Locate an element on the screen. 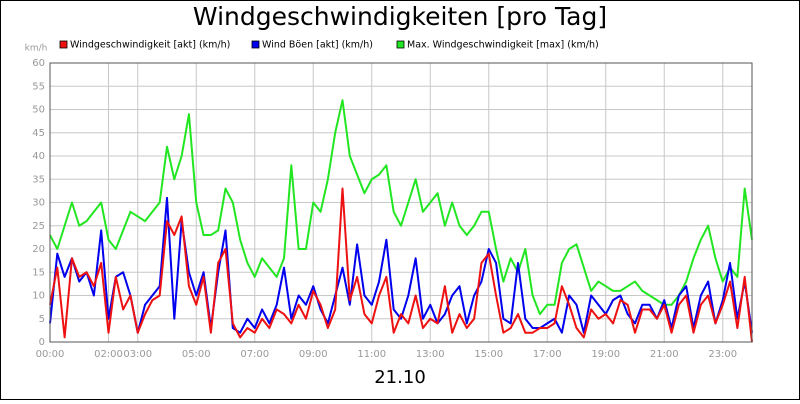  chart-title: Windgeschwindigkeiten [pro Tag] is located at coordinates (400, 16).